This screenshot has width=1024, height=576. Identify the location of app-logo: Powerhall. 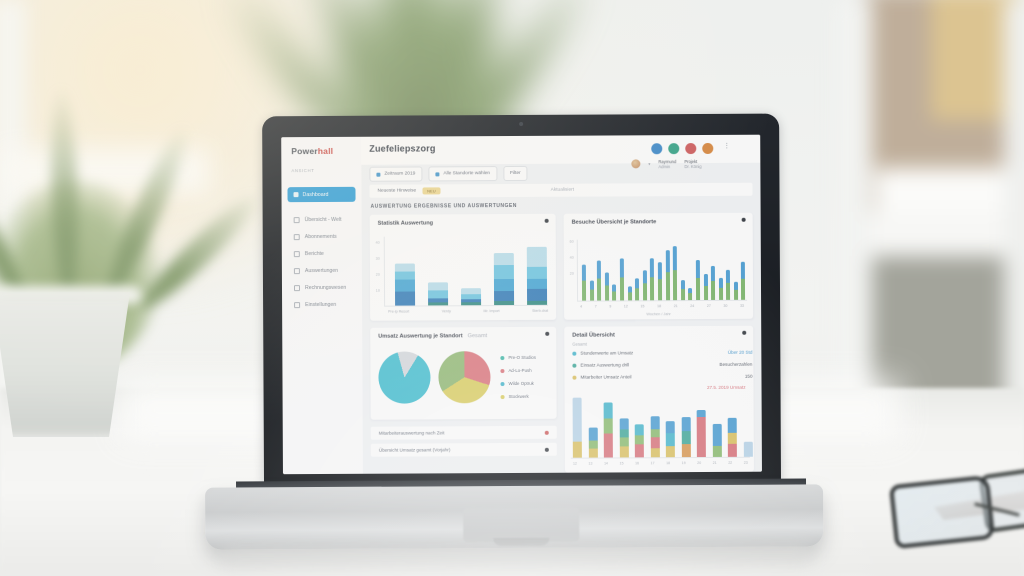
(312, 151).